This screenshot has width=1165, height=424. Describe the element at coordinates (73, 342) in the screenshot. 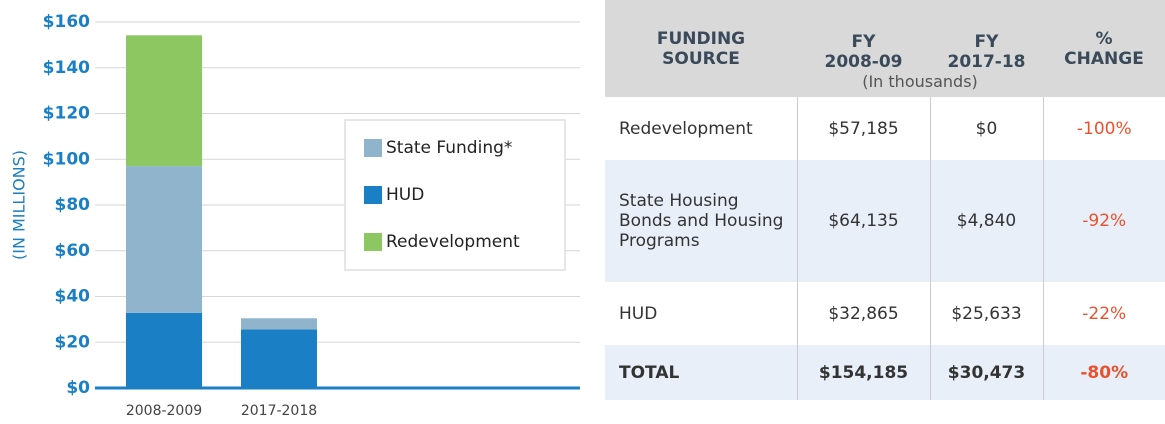

I see `y-tick-label: $20` at that location.